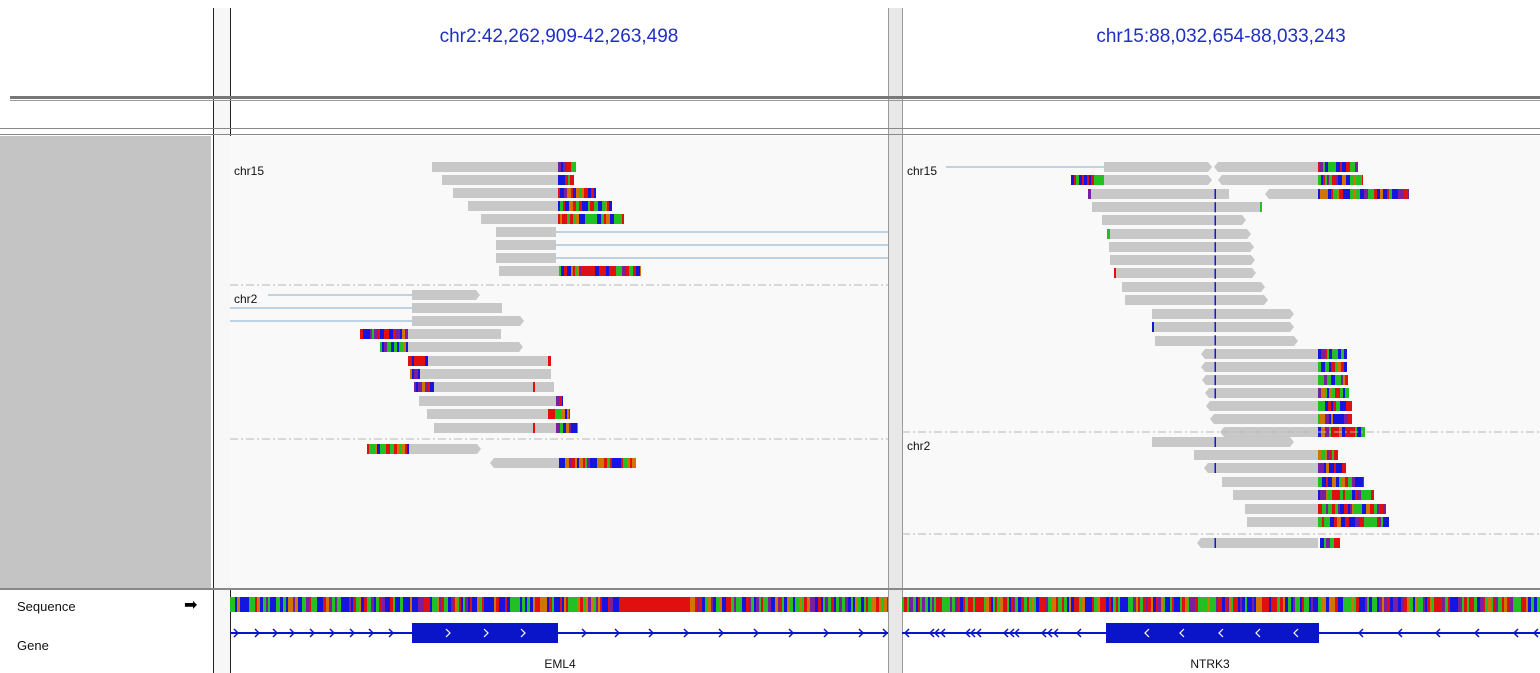 This screenshot has height=673, width=1540. I want to click on locus-label-right: chr15:88,032,654-88,033,243, so click(1221, 36).